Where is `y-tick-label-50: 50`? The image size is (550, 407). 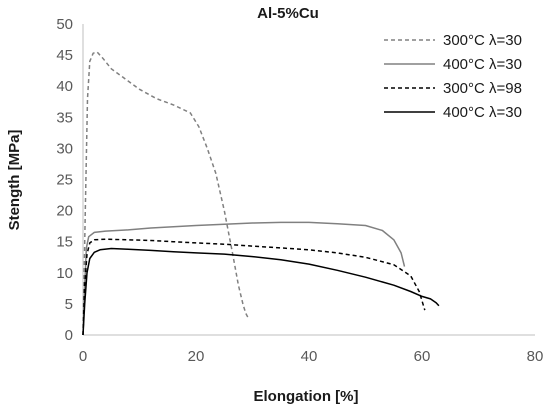 y-tick-label-50: 50 is located at coordinates (64, 24).